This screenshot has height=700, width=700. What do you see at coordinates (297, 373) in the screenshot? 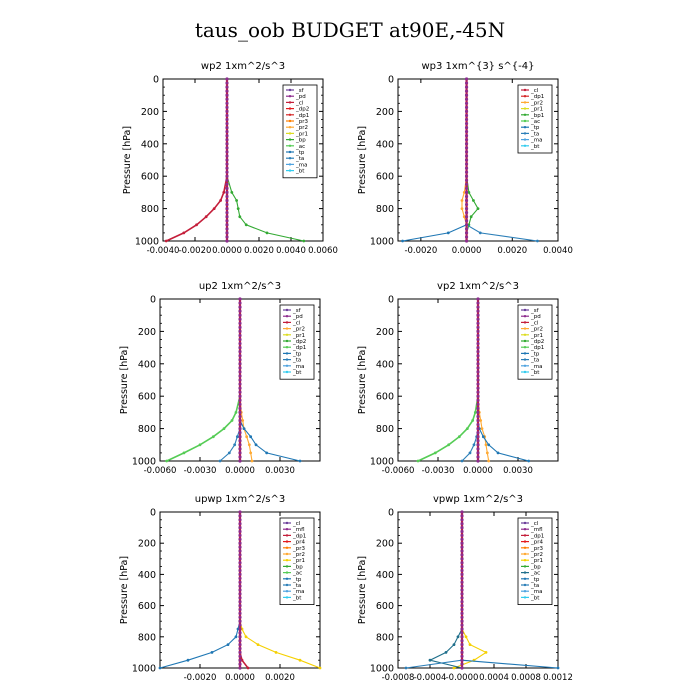
I see `legend-label: _bt` at bounding box center [297, 373].